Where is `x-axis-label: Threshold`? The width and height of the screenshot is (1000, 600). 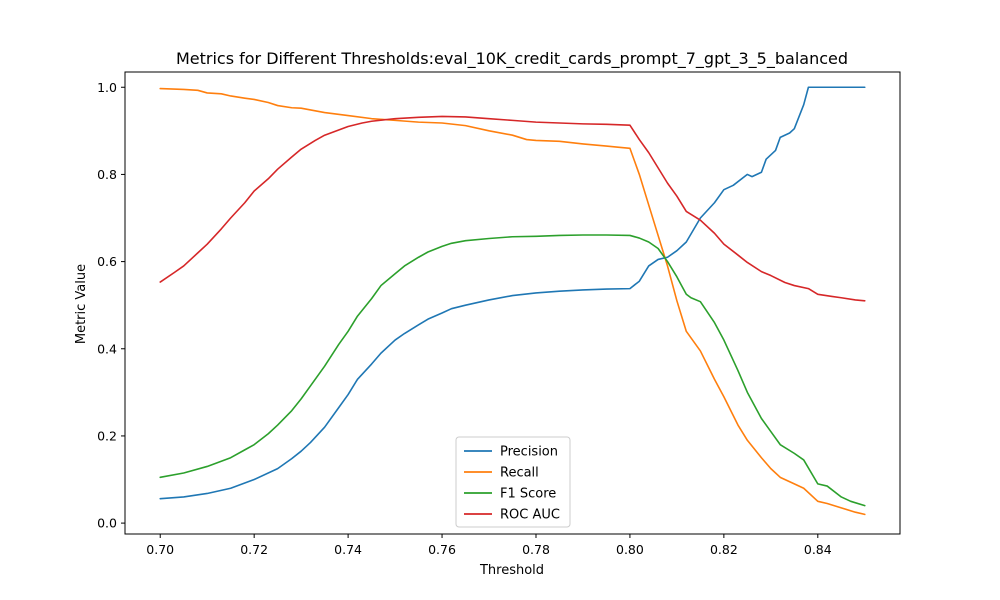 x-axis-label: Threshold is located at coordinates (511, 570).